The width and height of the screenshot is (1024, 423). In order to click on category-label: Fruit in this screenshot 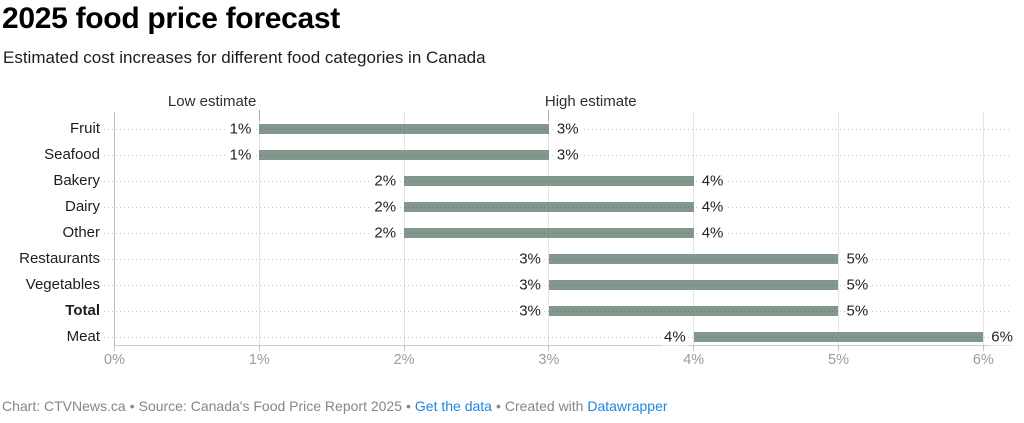, I will do `click(85, 128)`.